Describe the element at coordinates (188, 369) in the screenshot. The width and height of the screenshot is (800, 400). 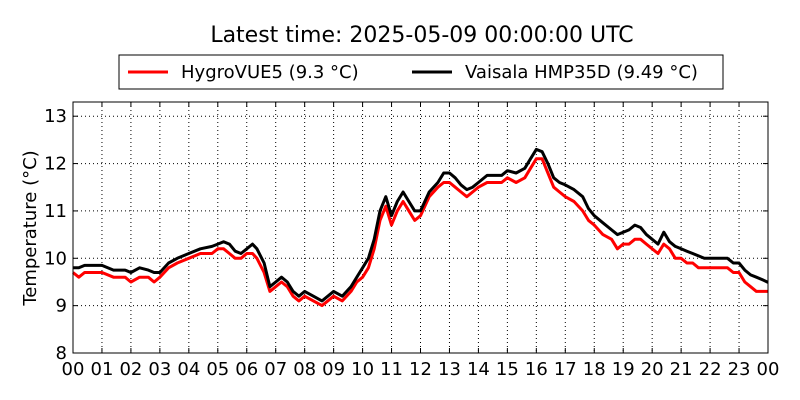
I see `x-tick-label: 04` at that location.